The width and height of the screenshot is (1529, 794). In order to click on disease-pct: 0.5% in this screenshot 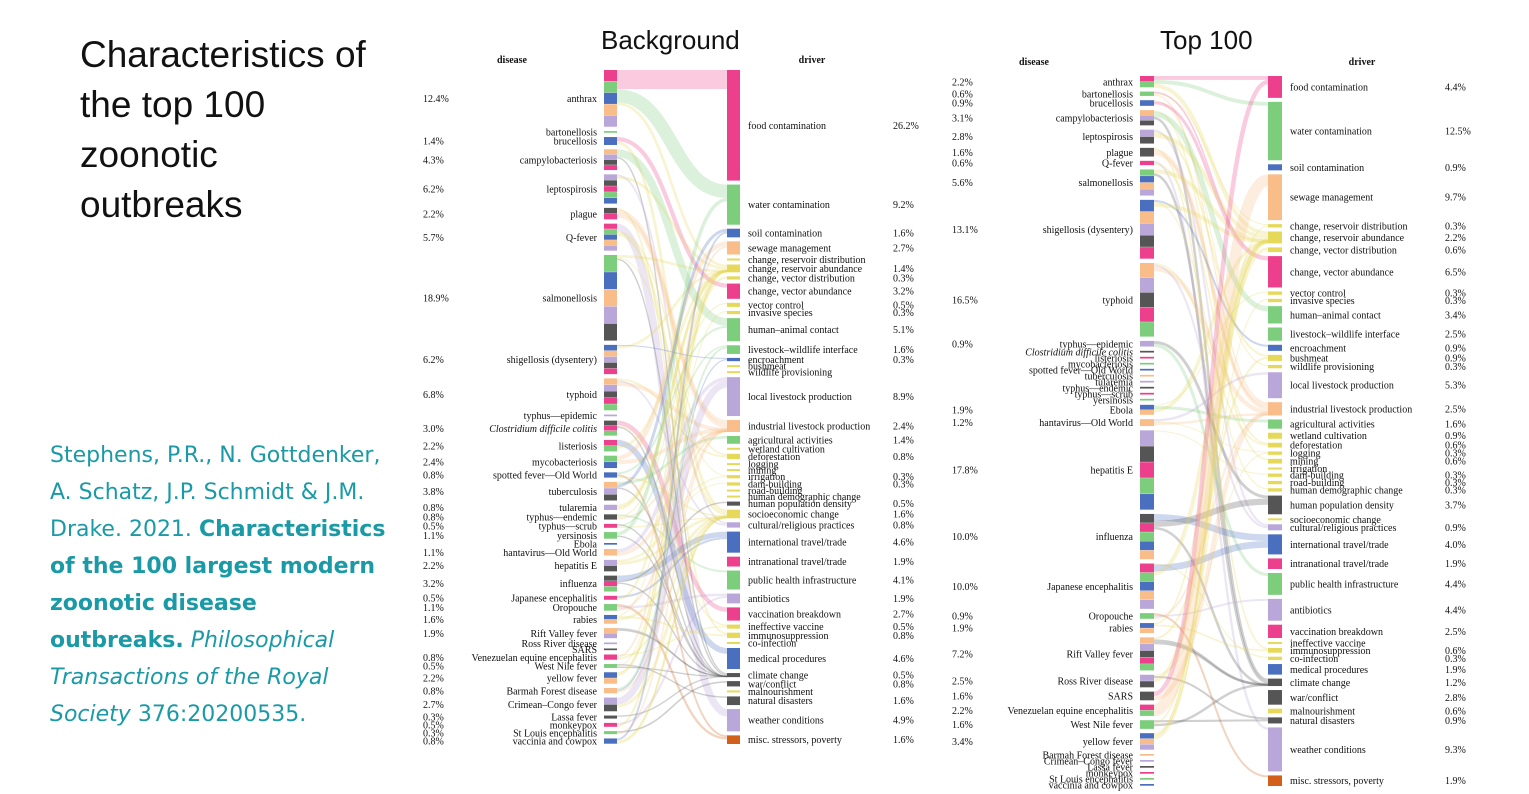, I will do `click(433, 726)`.